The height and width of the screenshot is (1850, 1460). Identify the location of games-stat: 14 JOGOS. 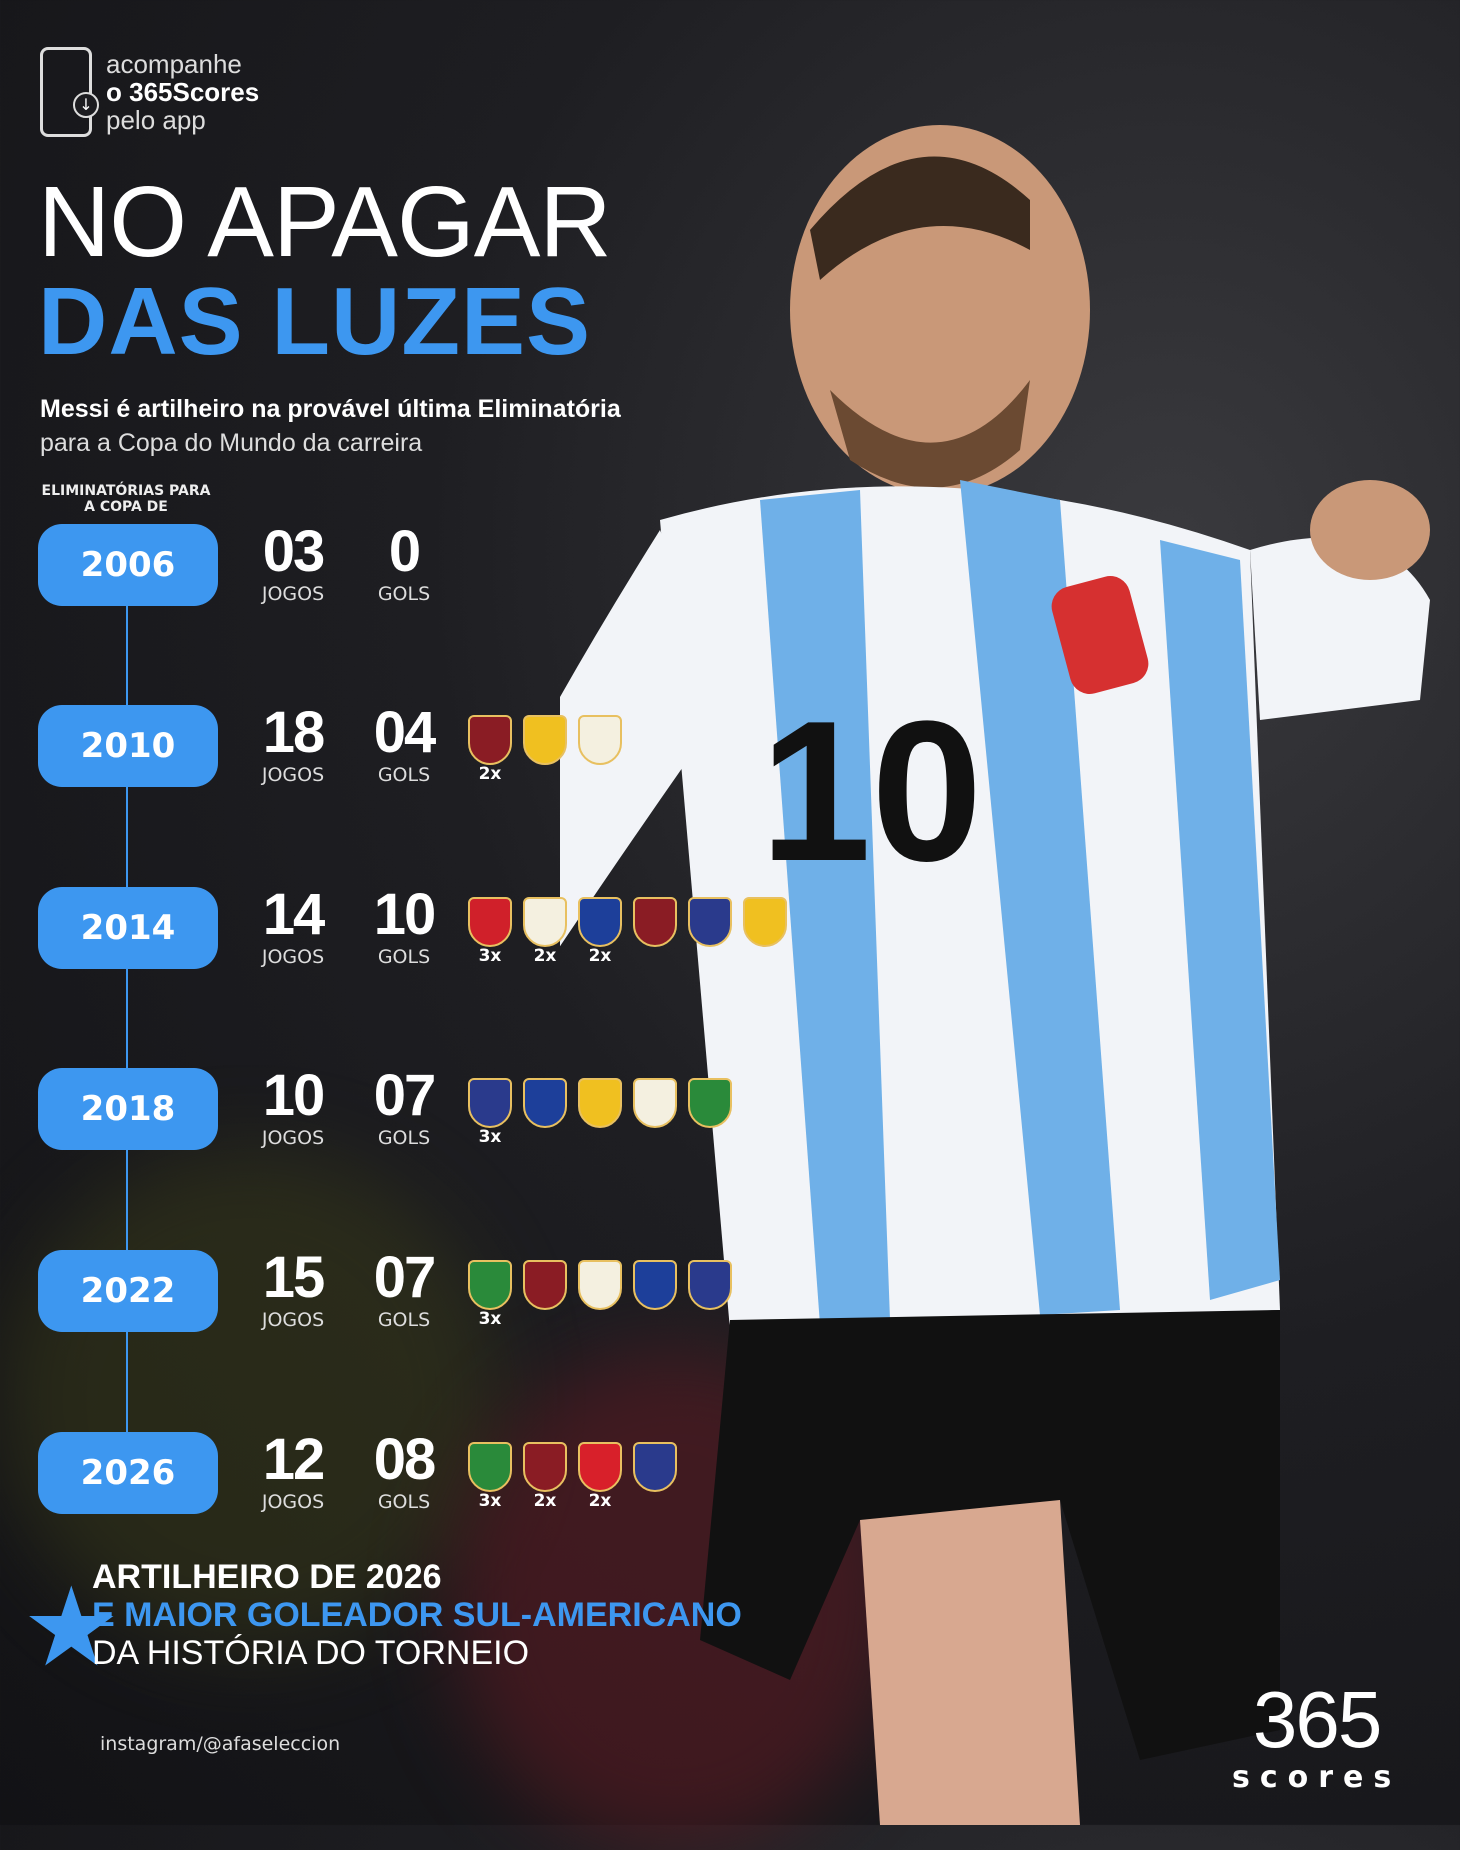
(293, 925).